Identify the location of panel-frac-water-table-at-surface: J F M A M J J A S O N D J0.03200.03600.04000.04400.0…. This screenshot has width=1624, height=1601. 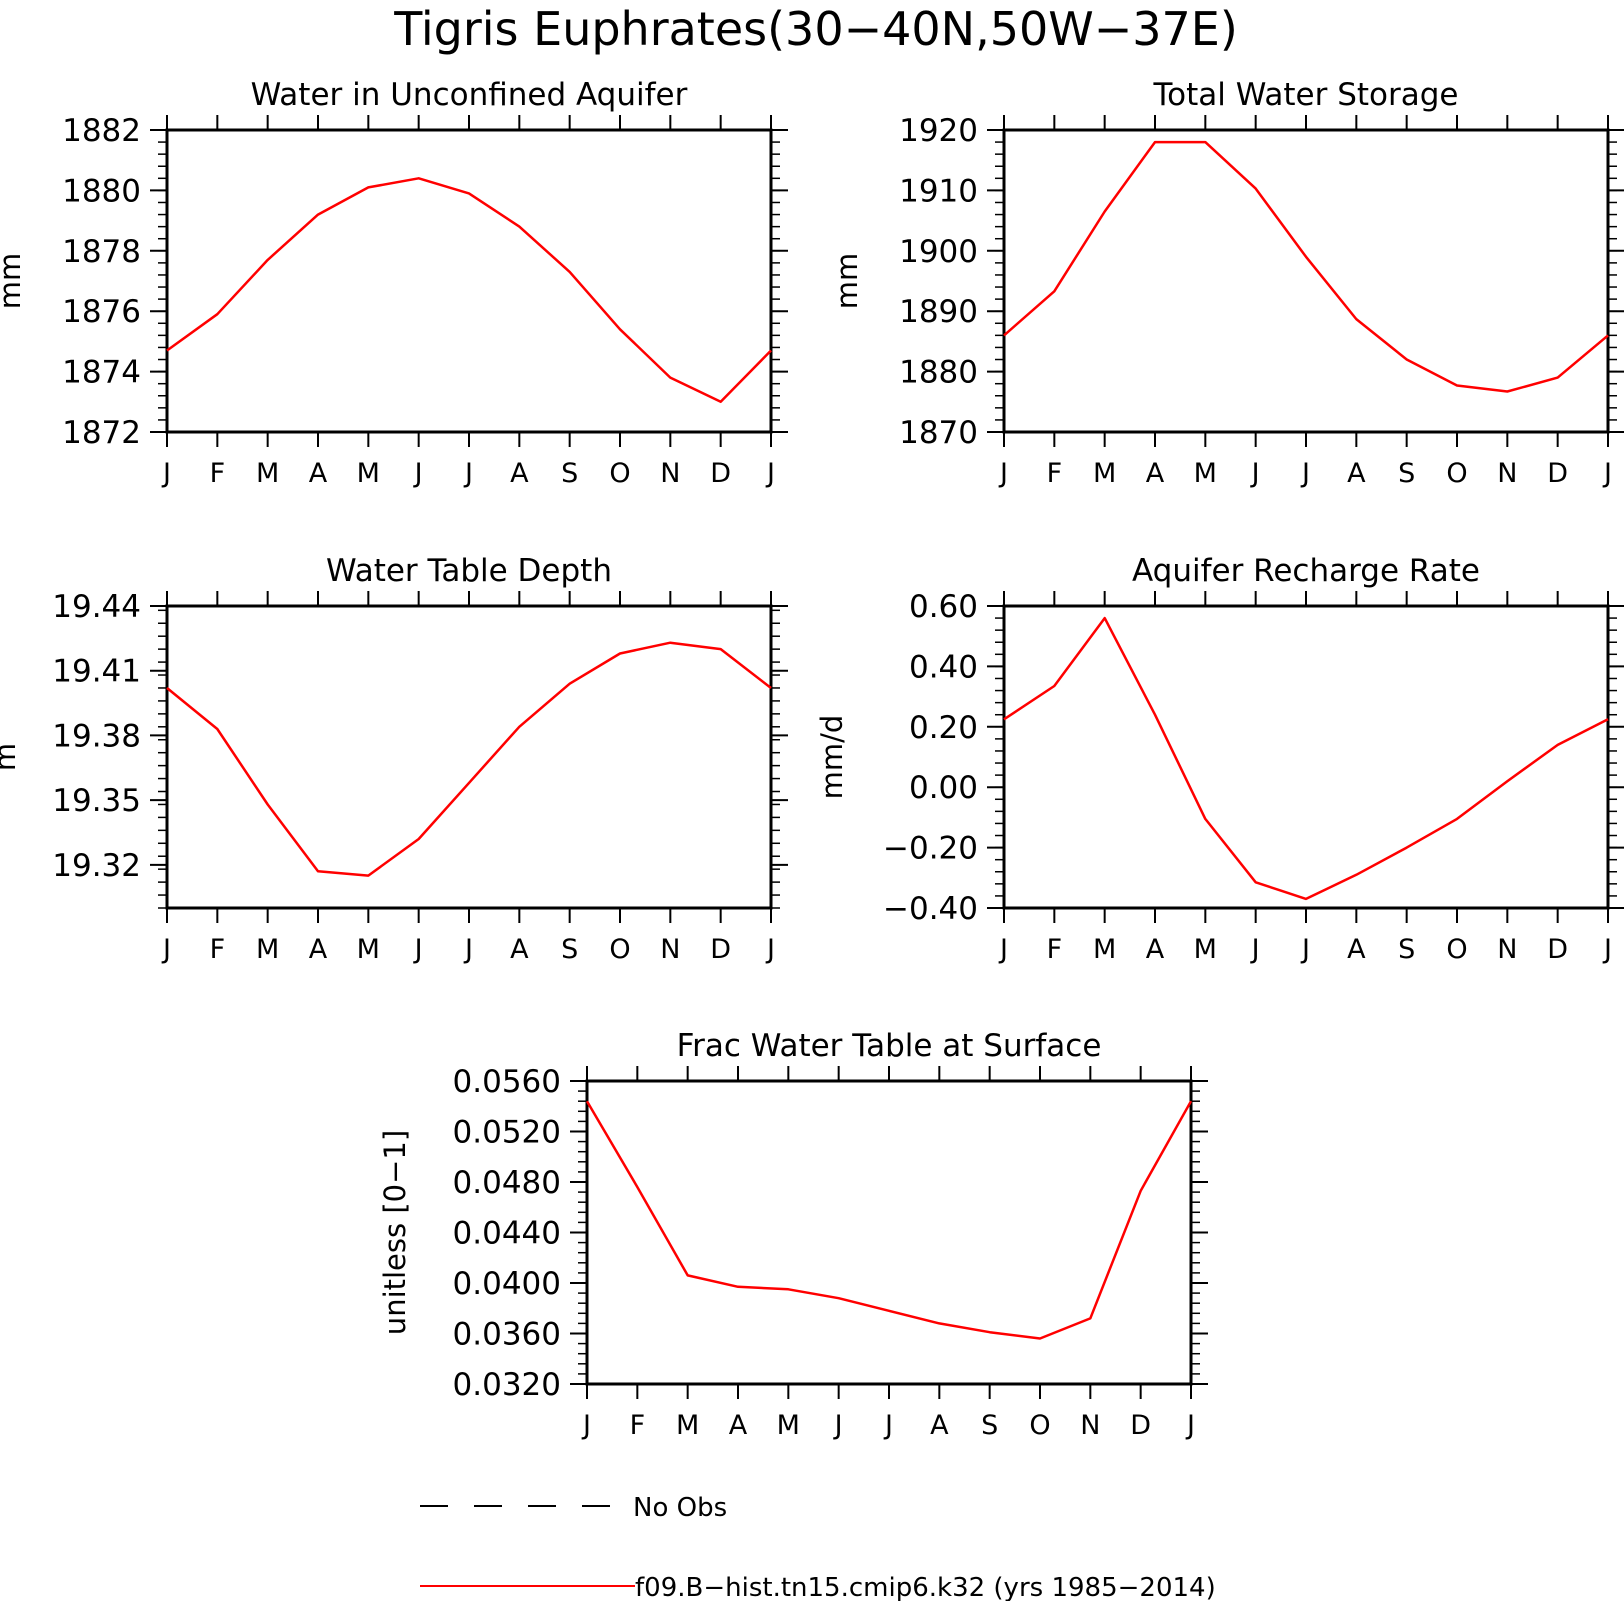
(793, 1234).